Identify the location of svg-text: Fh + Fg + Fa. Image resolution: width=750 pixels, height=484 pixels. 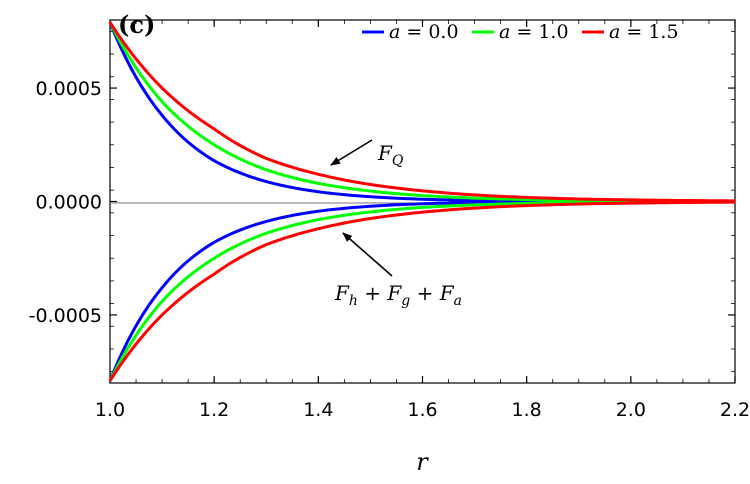
(398, 295).